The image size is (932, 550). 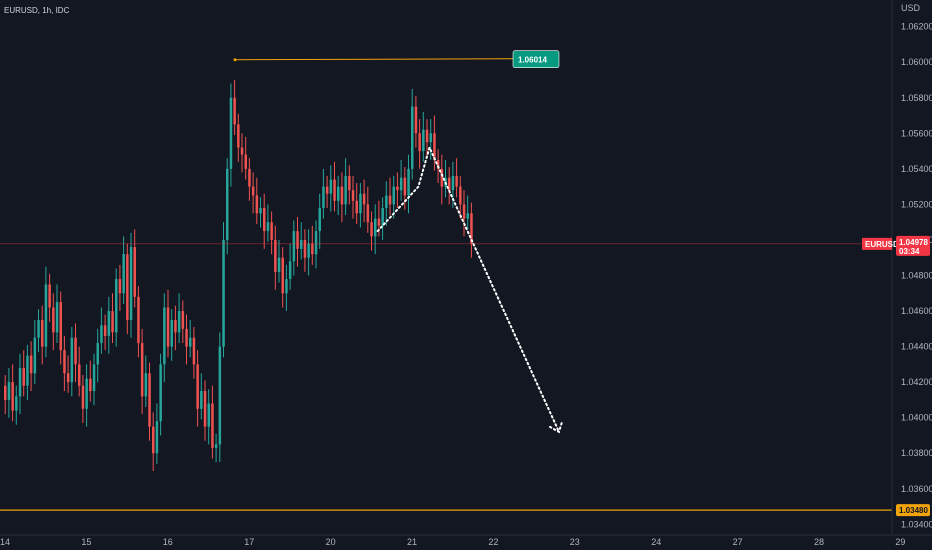 What do you see at coordinates (452, 542) in the screenshot?
I see `time-axis: 14 15 16 17 20 21 22 23 24 27 28 29` at bounding box center [452, 542].